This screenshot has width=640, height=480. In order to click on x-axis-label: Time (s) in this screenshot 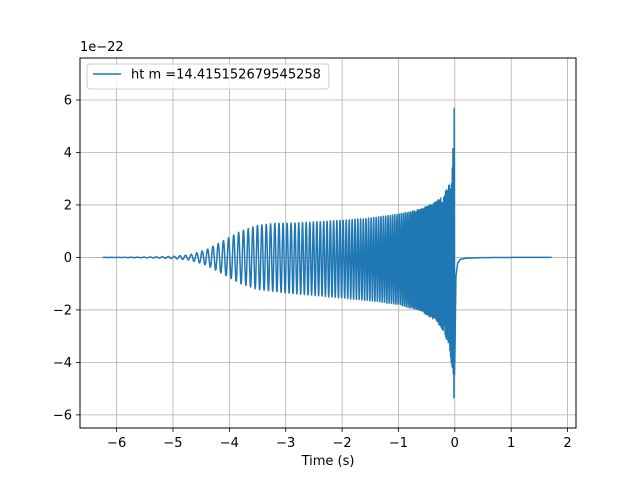, I will do `click(328, 461)`.